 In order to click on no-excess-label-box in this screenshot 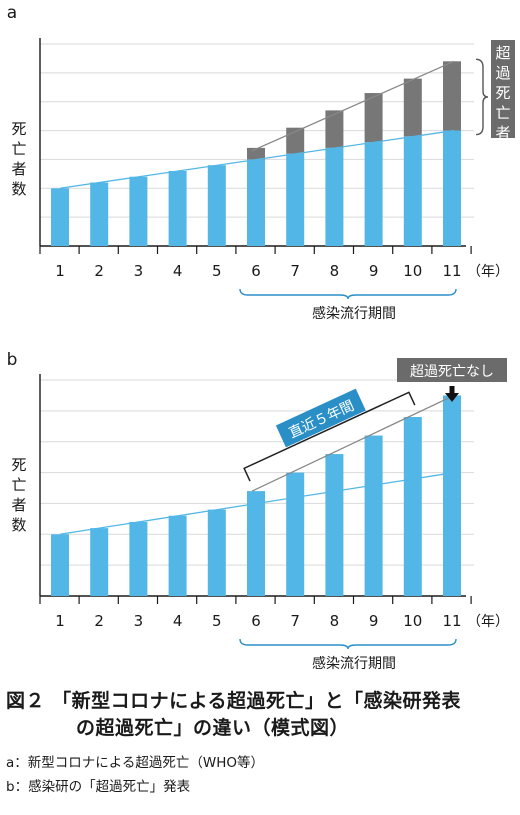, I will do `click(452, 370)`.